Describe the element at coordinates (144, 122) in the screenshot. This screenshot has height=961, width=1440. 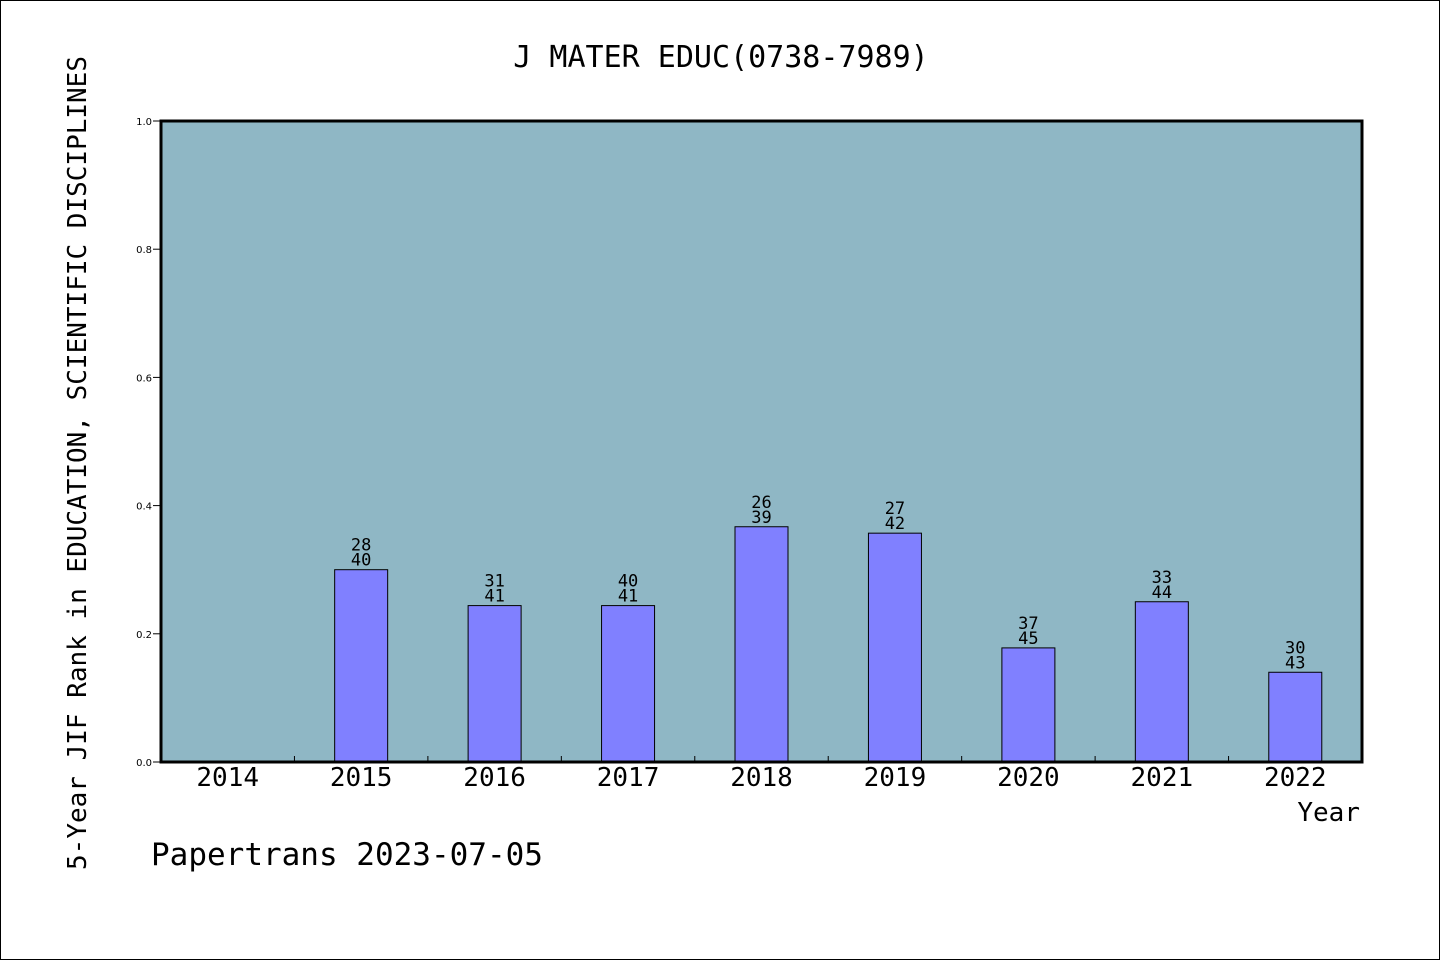
I see `y-tick-label: 1.0` at that location.